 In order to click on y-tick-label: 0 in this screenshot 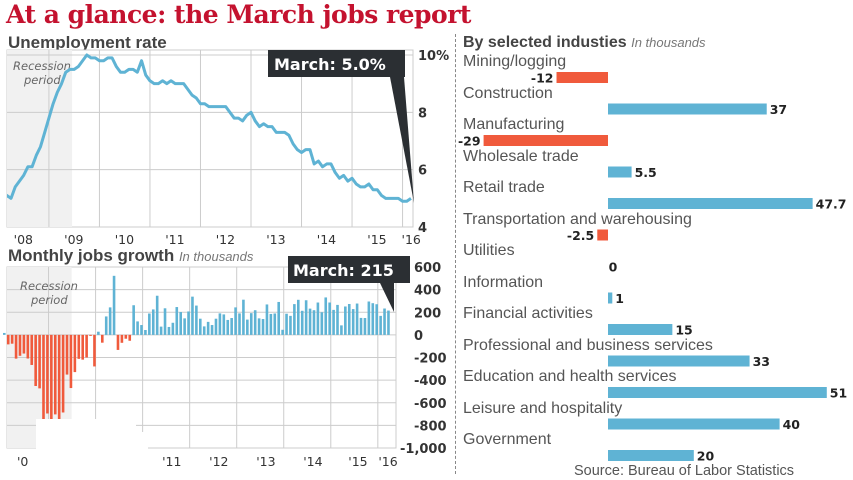, I will do `click(418, 336)`.